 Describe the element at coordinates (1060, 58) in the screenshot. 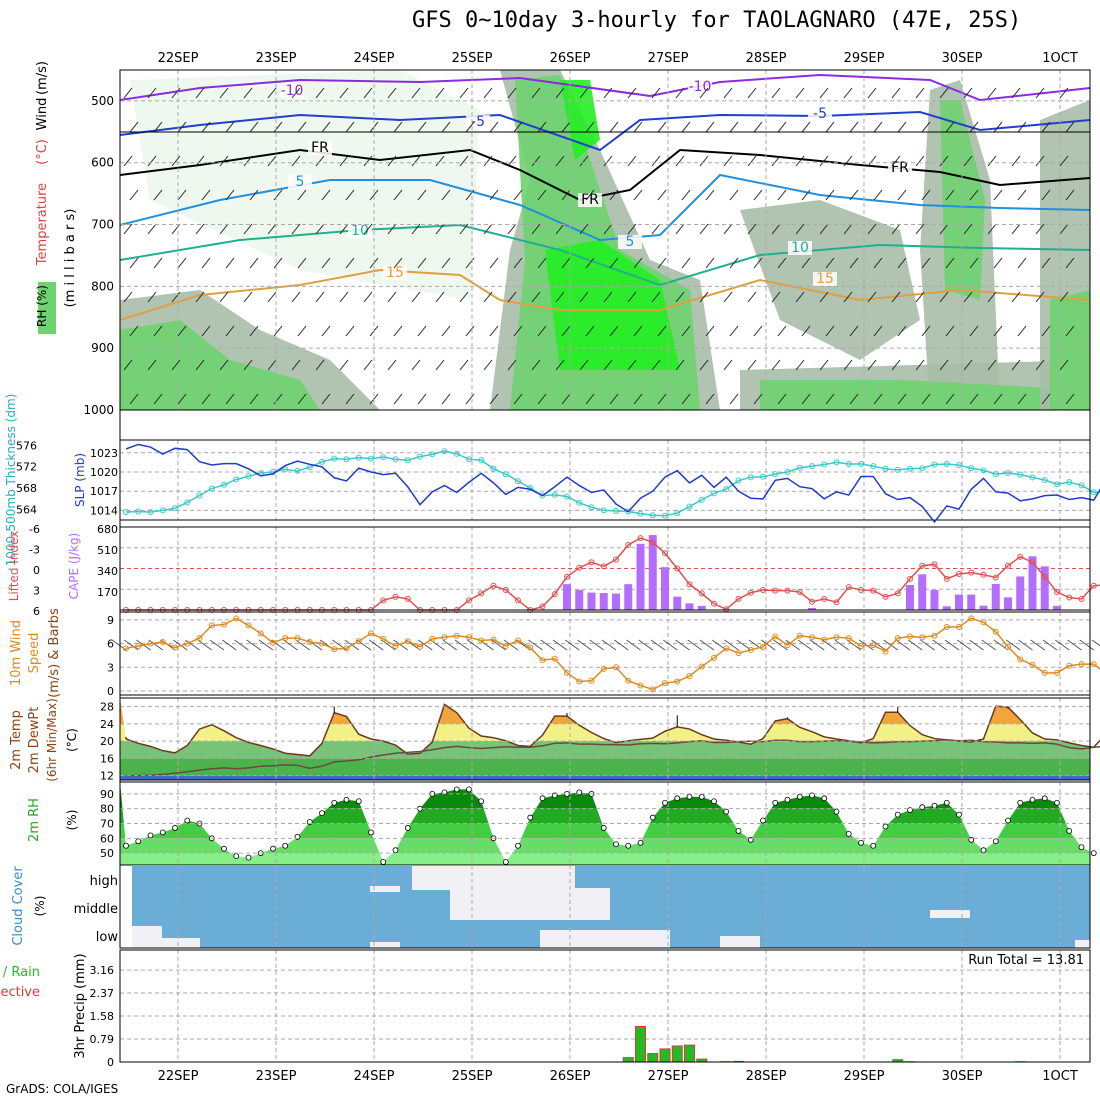

I see `x-tick-label-top: 1OCT` at that location.